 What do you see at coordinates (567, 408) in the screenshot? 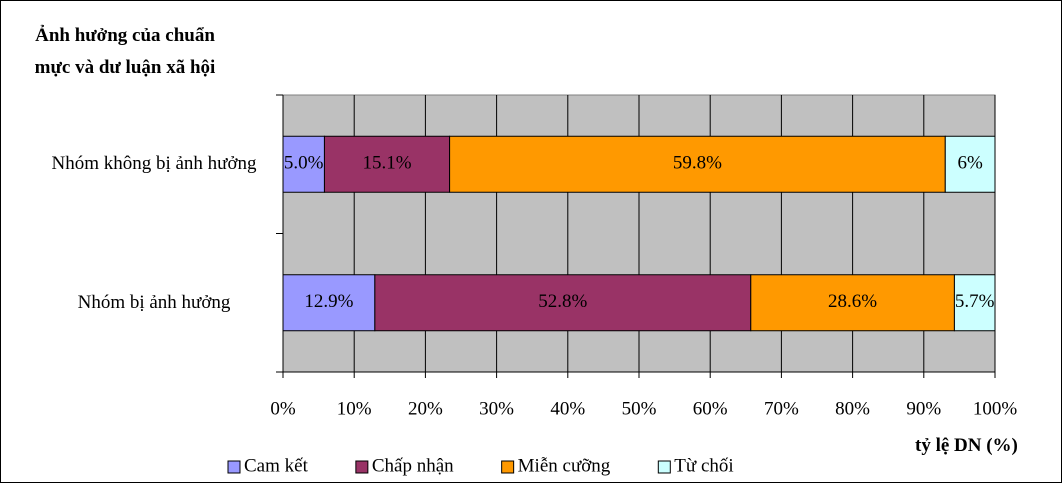
I see `x-tick-label: 40%` at bounding box center [567, 408].